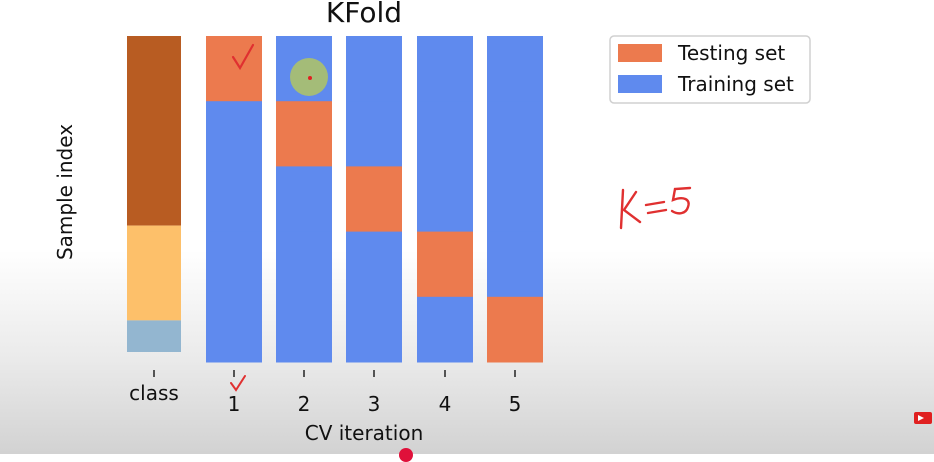  I want to click on x-tick-label: 1, so click(234, 404).